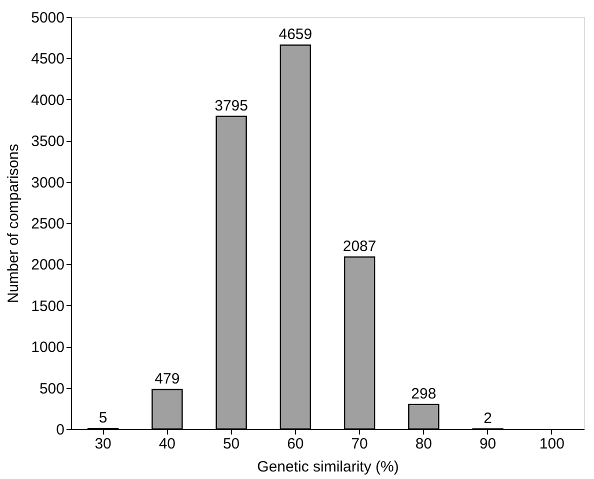  I want to click on y-tick-label: 3000, so click(47, 183).